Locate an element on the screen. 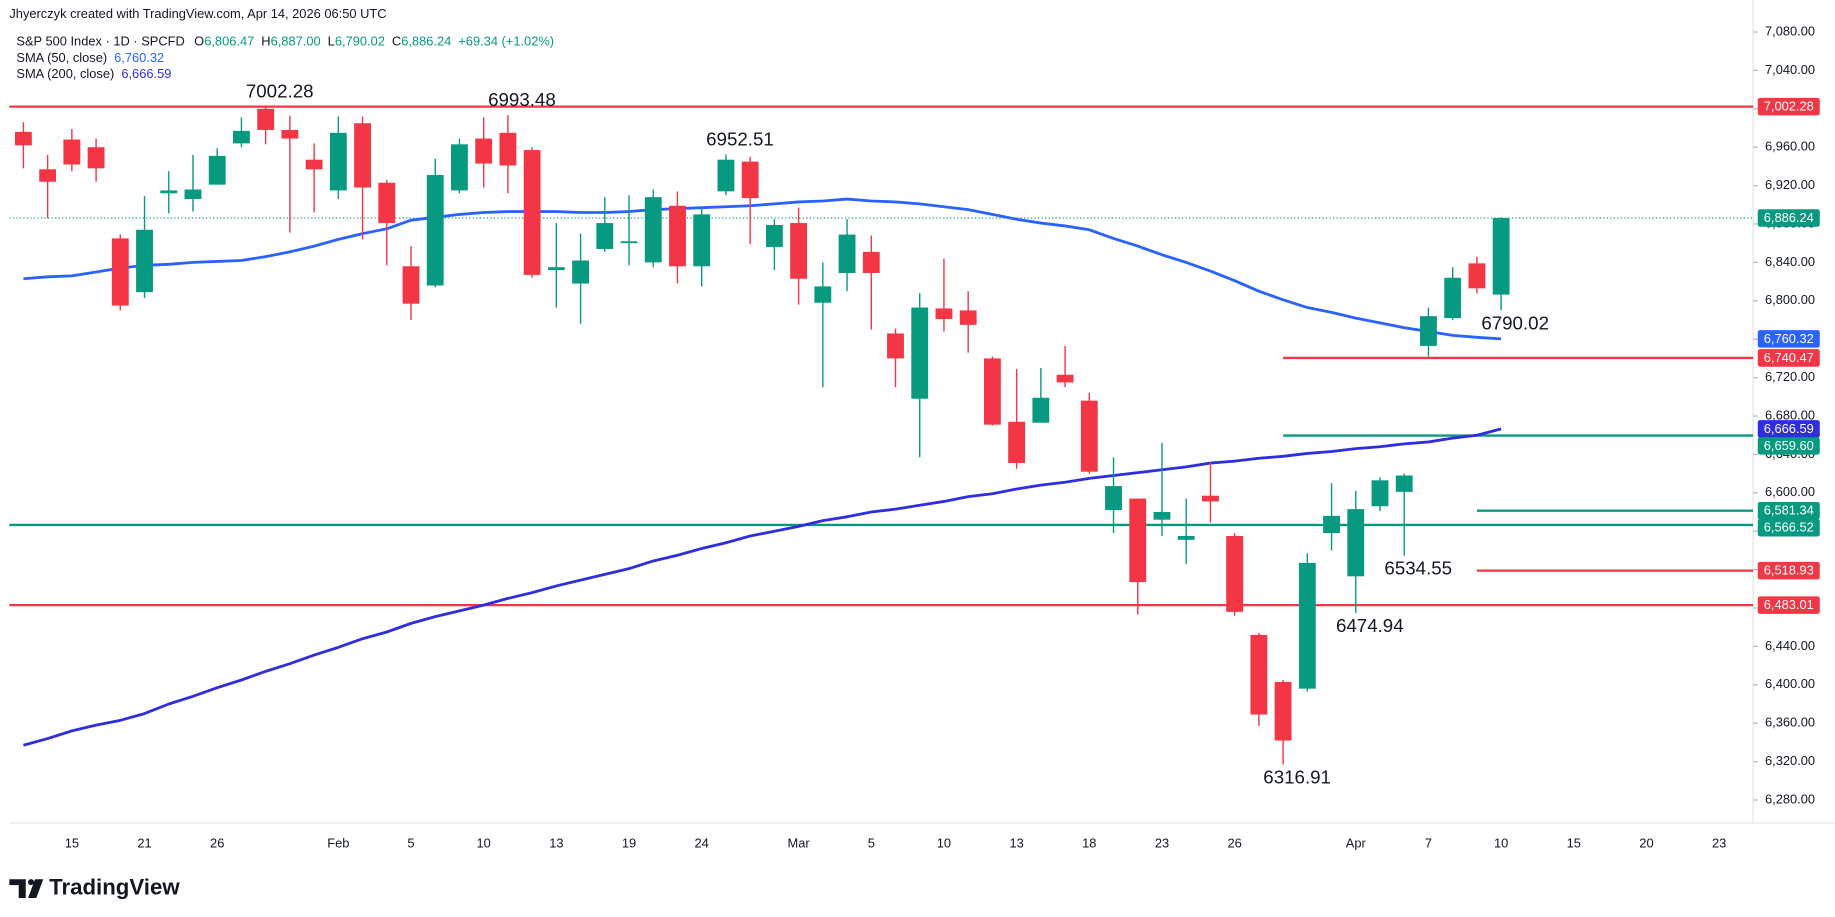  x-tick-label: 23 is located at coordinates (1162, 843).